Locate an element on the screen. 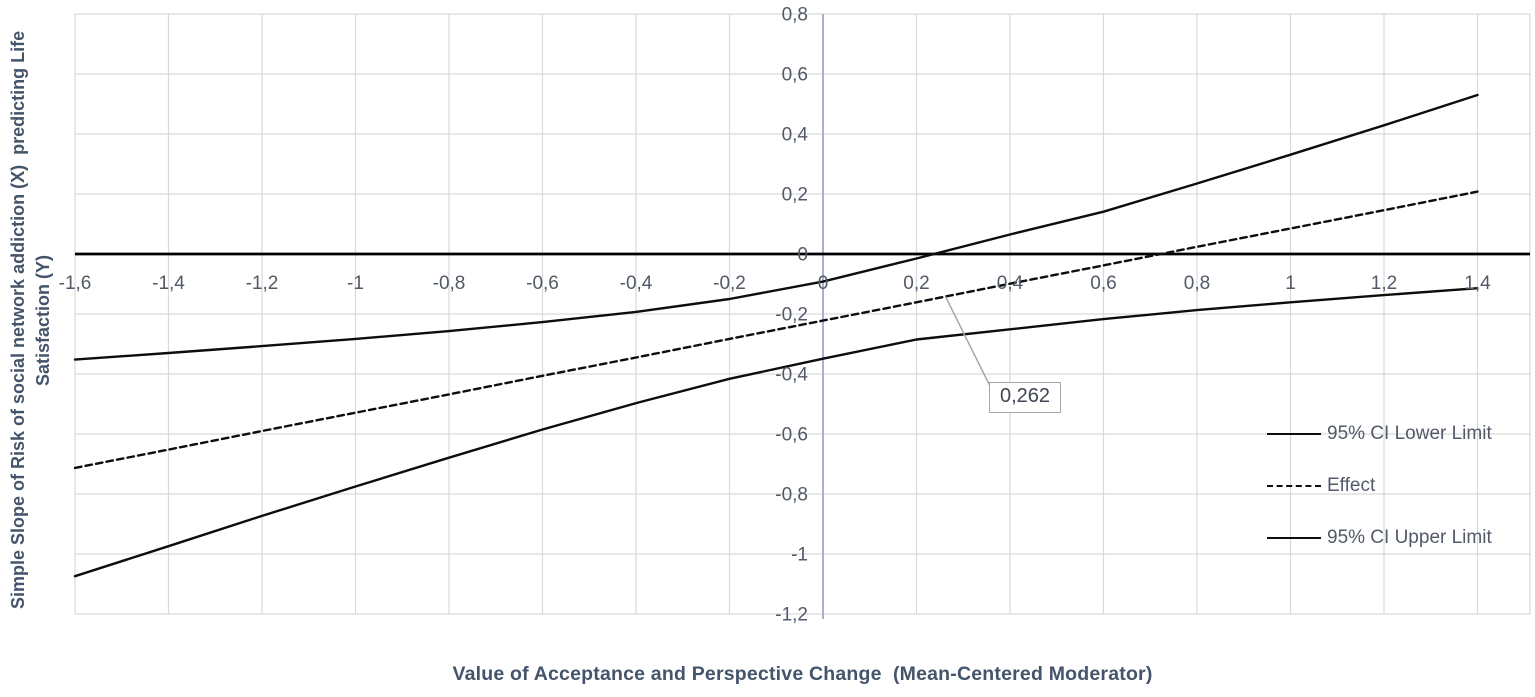 This screenshot has height=697, width=1535. x-tick-label: -0,2 is located at coordinates (729, 283).